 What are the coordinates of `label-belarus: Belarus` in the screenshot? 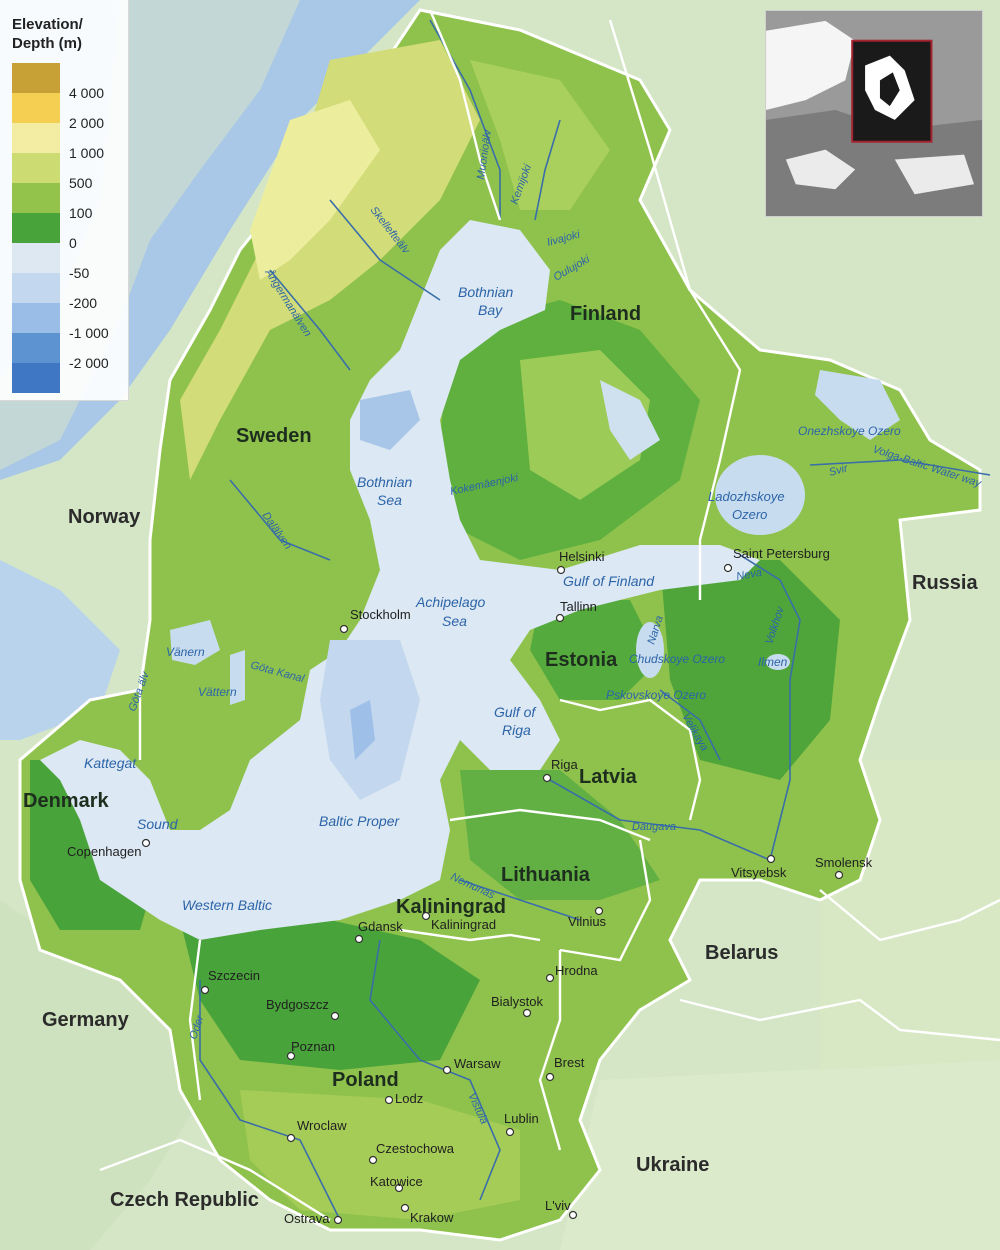 It's located at (741, 953).